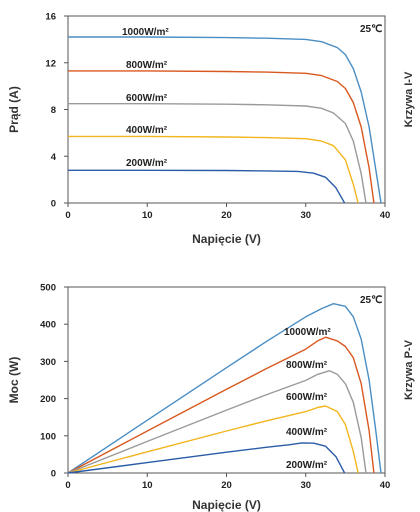 The width and height of the screenshot is (420, 512). What do you see at coordinates (307, 432) in the screenshot?
I see `pv-series-label-3: 400W/m²` at bounding box center [307, 432].